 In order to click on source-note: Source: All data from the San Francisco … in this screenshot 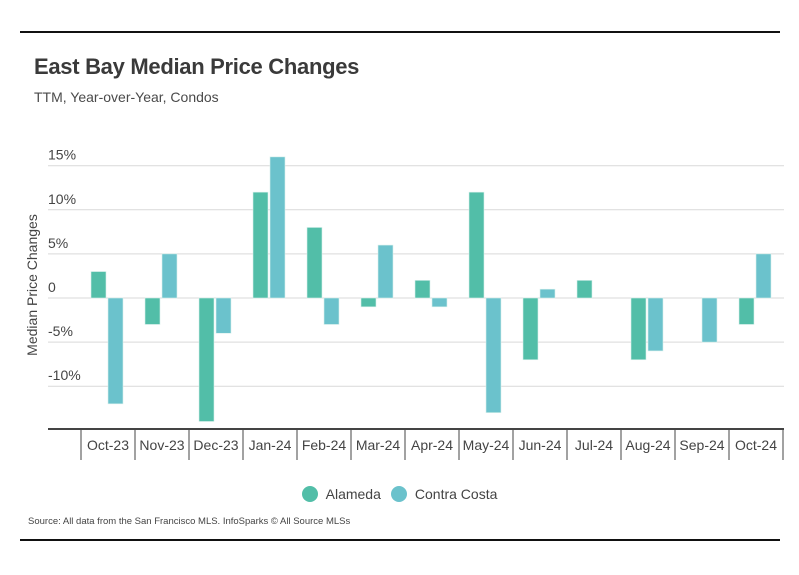, I will do `click(189, 521)`.